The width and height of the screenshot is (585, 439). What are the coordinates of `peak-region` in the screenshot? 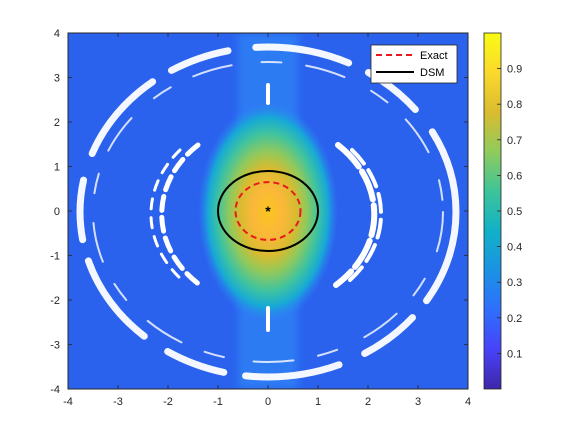 It's located at (268, 212).